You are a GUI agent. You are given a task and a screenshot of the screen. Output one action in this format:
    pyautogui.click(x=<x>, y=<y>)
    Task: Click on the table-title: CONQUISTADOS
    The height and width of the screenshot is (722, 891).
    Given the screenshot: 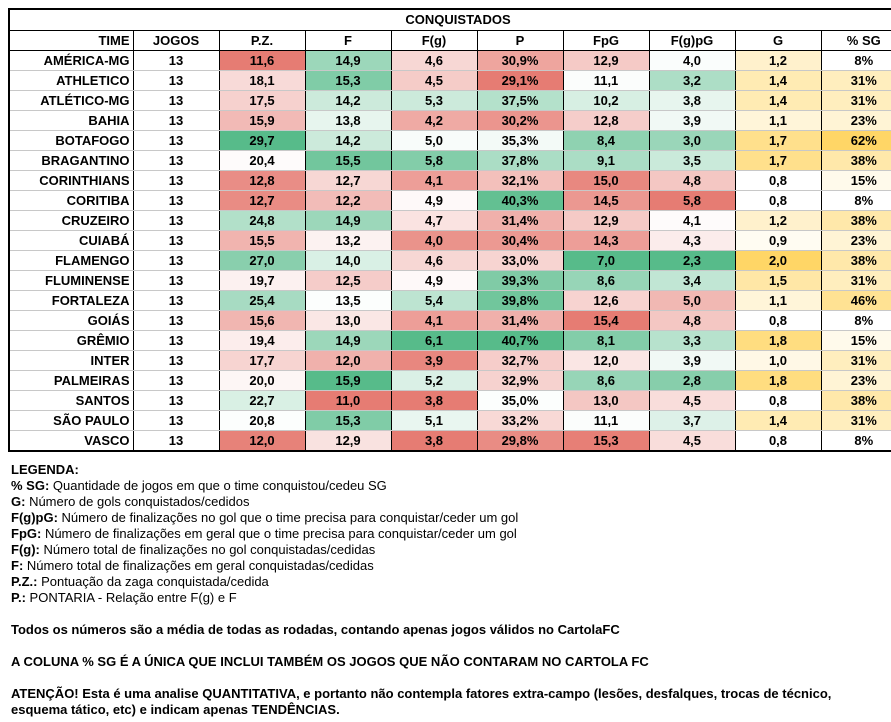 What is the action you would take?
    pyautogui.click(x=449, y=19)
    